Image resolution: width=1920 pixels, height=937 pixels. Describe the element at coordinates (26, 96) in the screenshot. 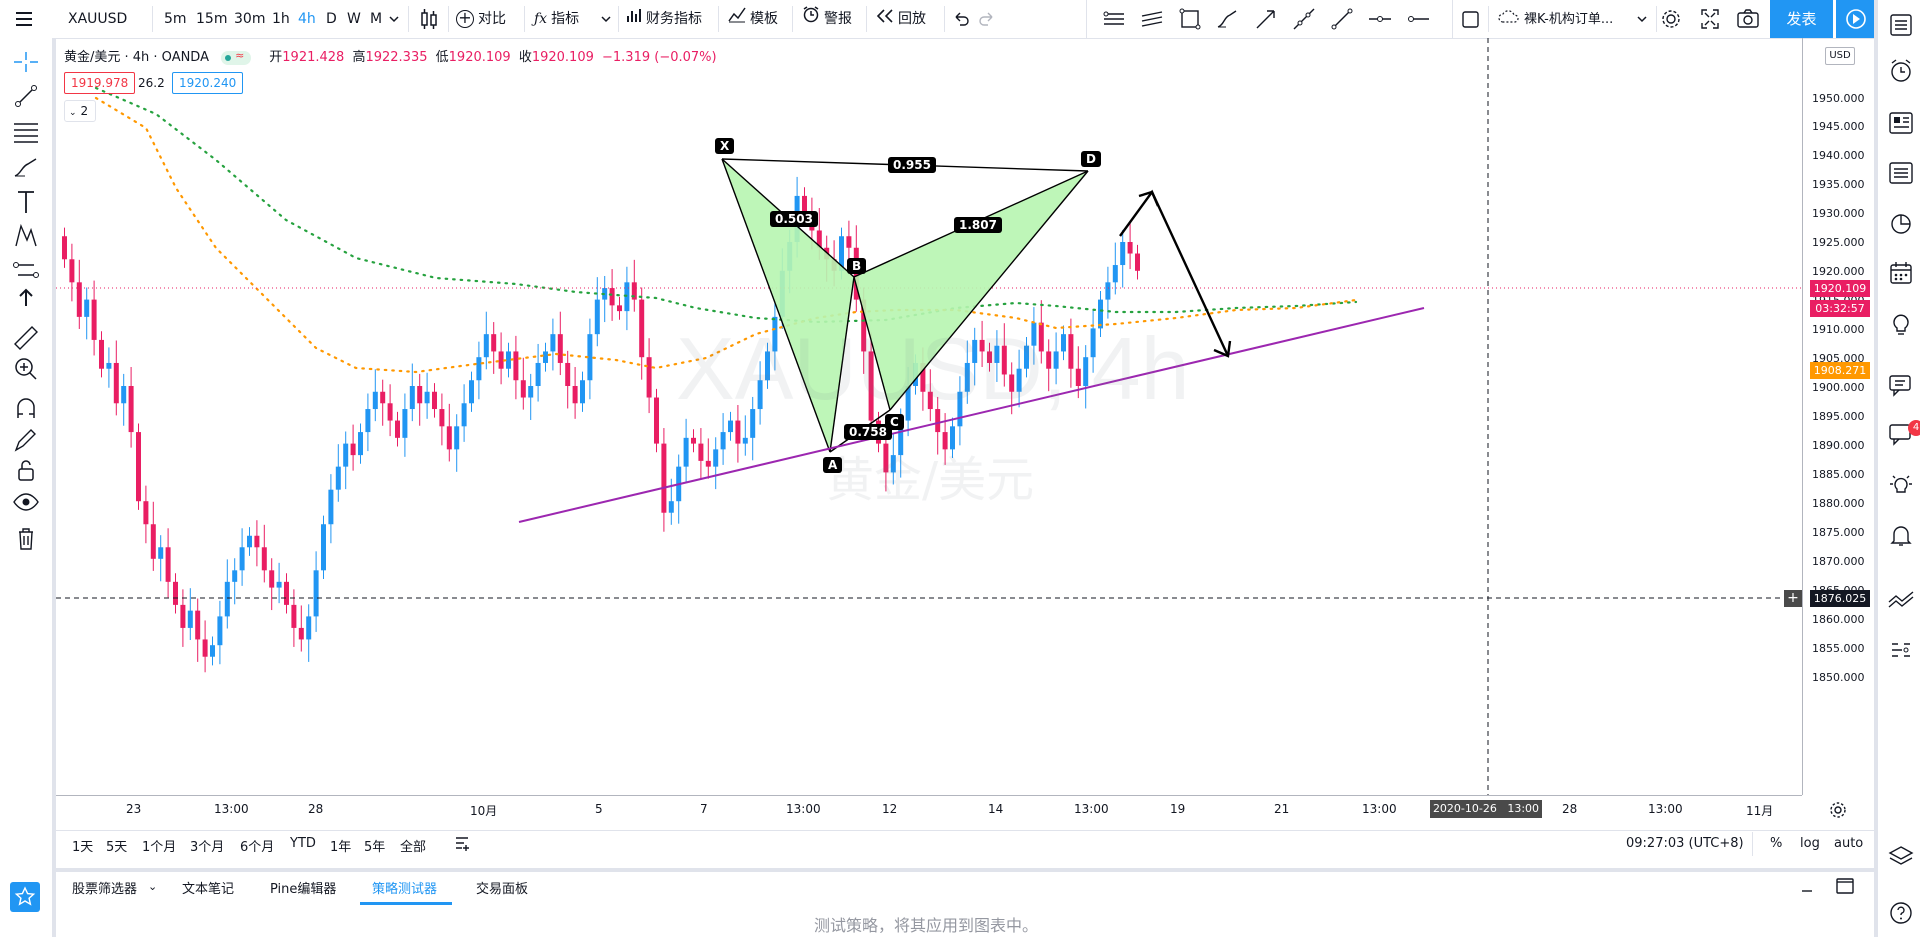

I see `trend-line-tool-icon` at that location.